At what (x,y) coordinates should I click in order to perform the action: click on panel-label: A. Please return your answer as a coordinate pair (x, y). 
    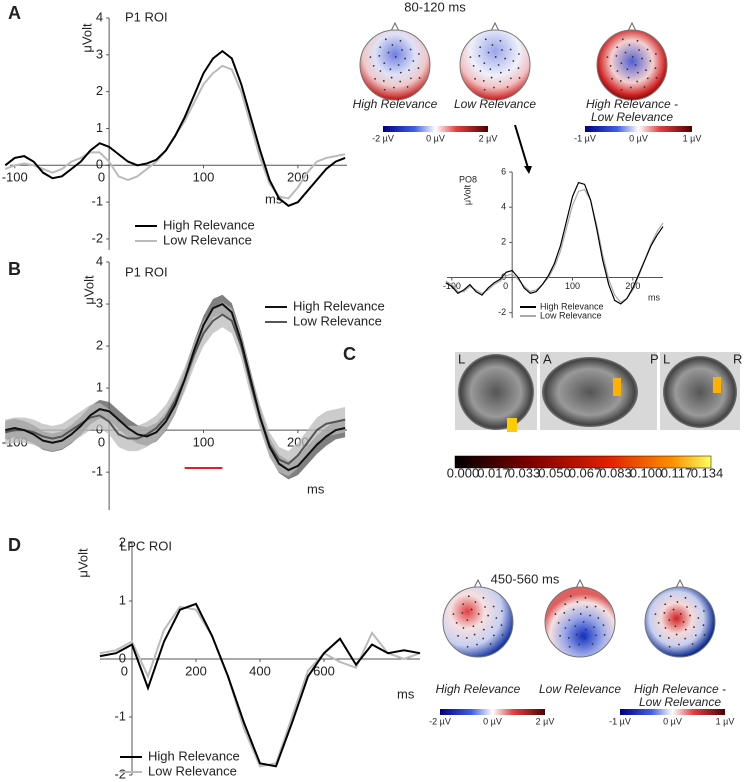
    Looking at the image, I should click on (14, 13).